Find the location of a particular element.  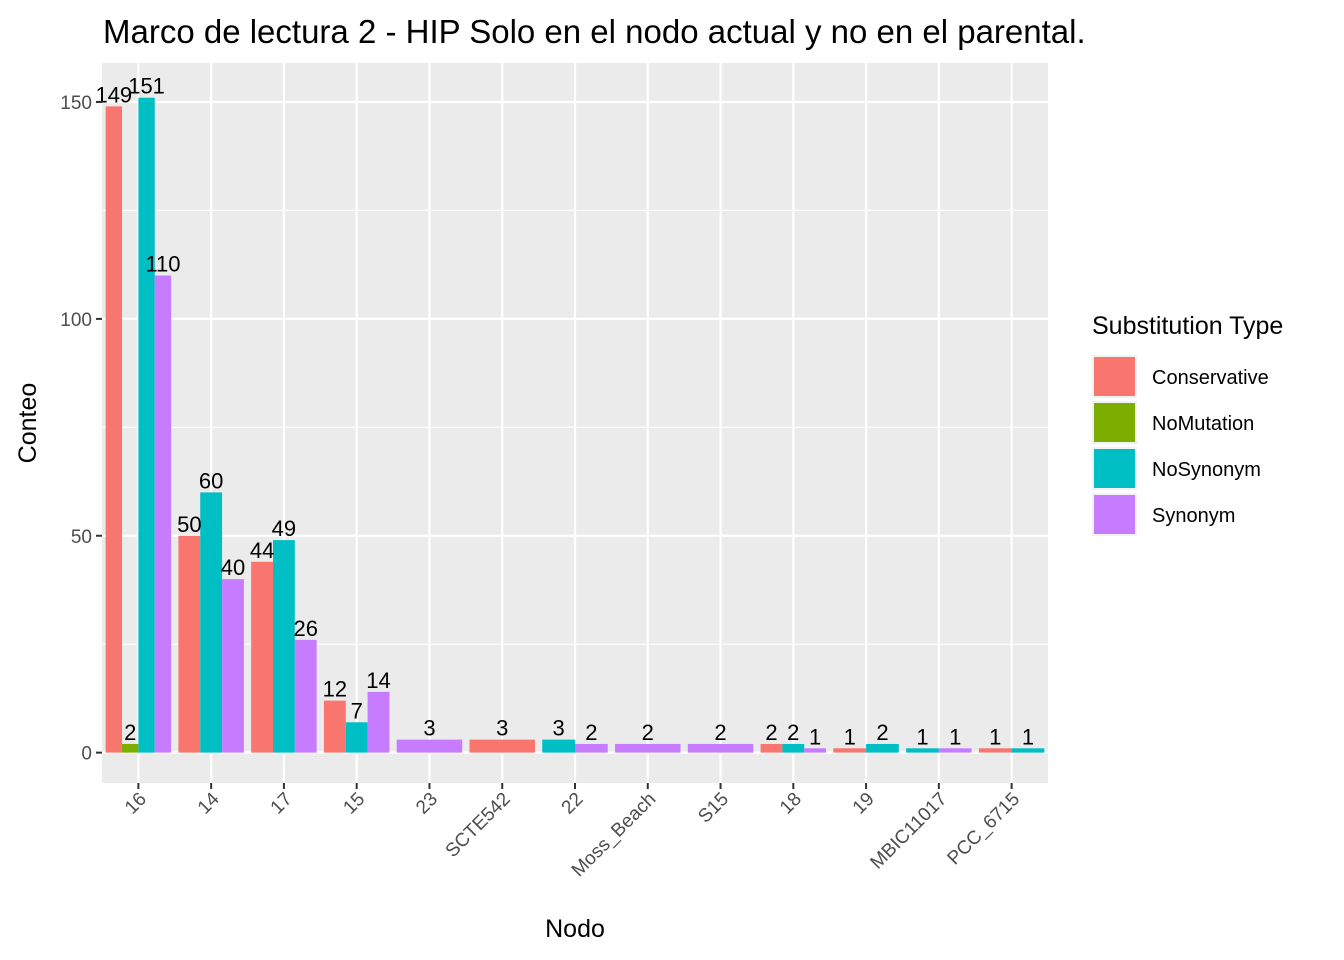

data-label: 14 is located at coordinates (378, 680).